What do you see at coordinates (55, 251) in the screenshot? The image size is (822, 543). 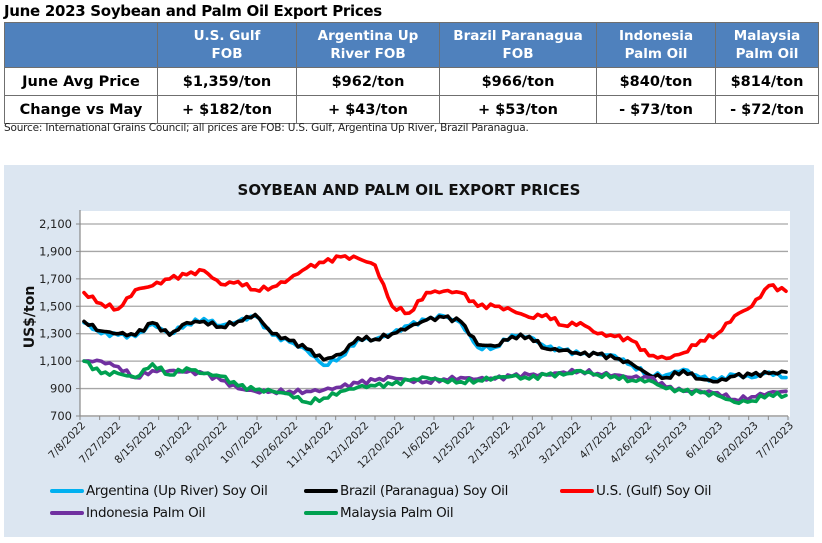 I see `y-tick-label: 1,900` at bounding box center [55, 251].